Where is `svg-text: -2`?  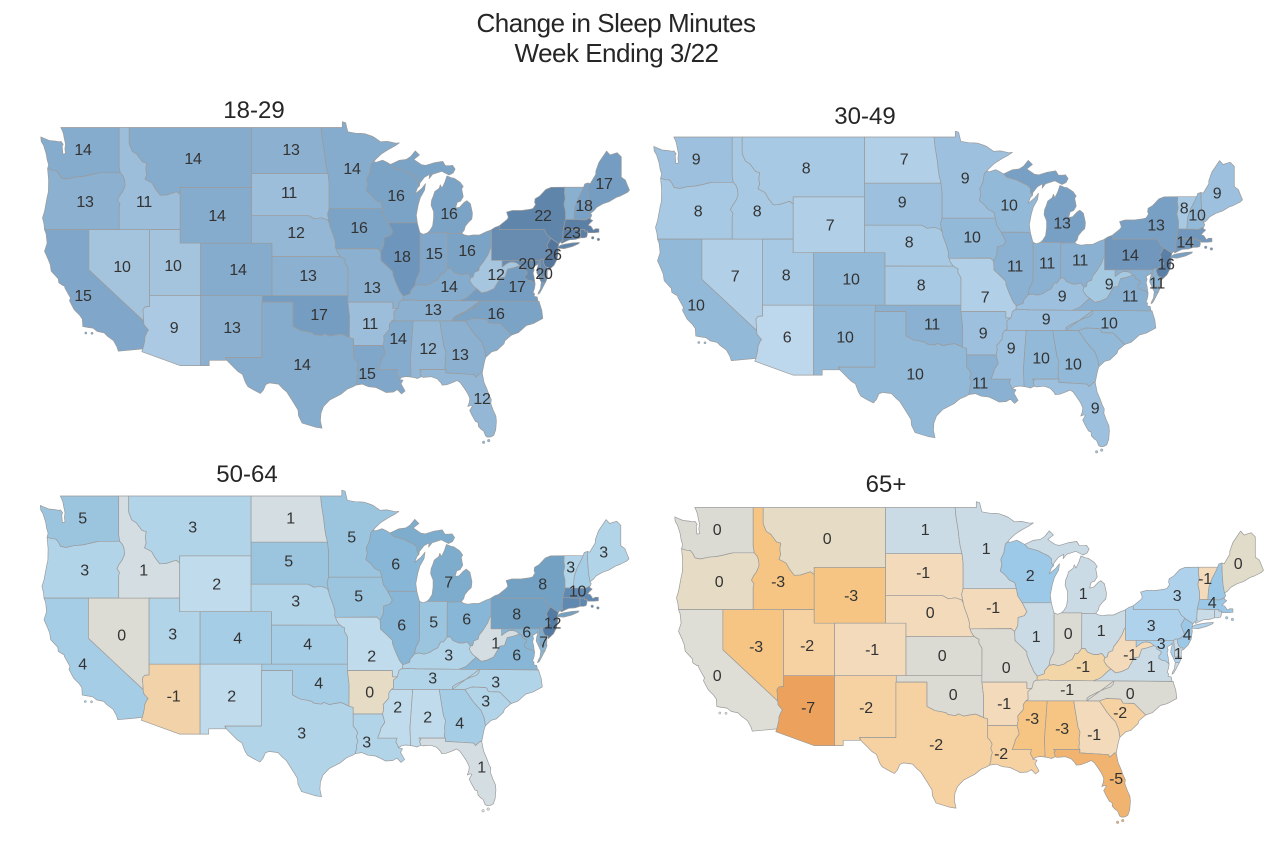
svg-text: -2 is located at coordinates (1120, 713).